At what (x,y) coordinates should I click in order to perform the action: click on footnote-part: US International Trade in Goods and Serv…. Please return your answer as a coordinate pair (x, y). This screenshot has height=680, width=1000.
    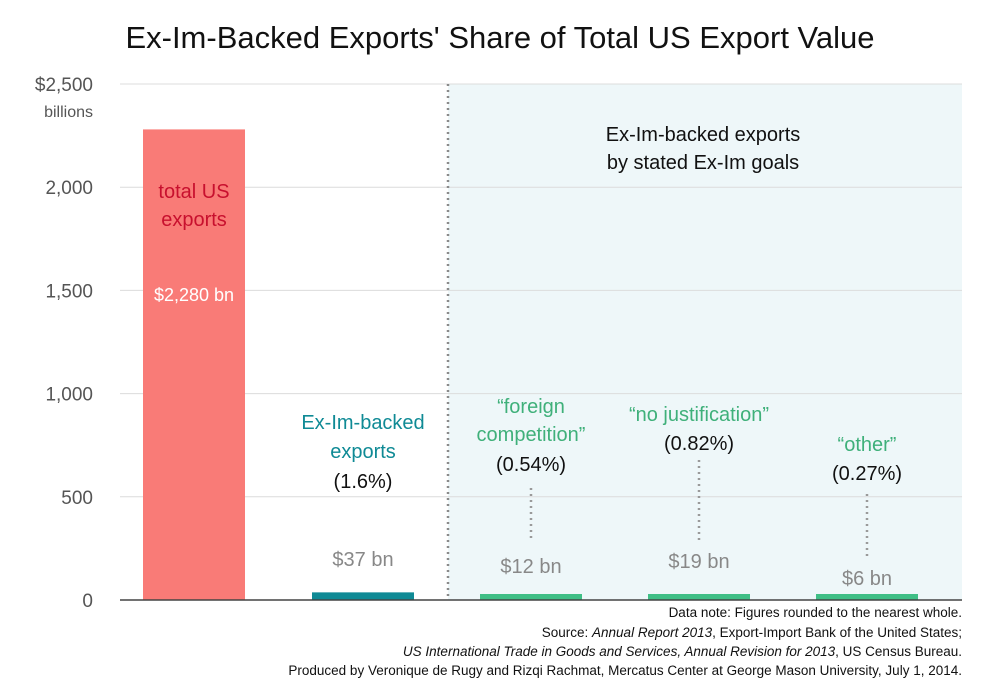
    Looking at the image, I should click on (619, 651).